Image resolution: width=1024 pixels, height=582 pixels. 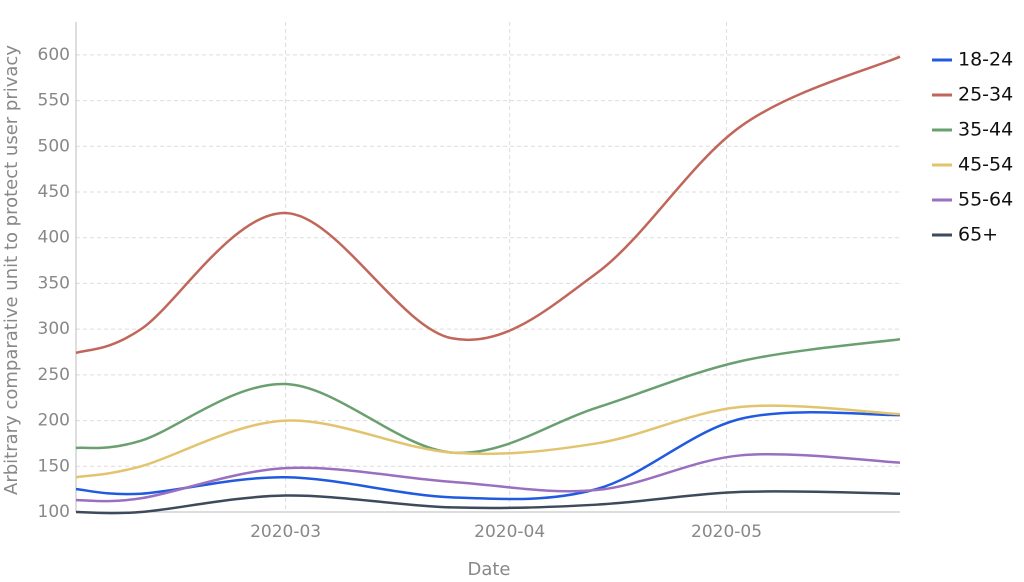 What do you see at coordinates (54, 238) in the screenshot?
I see `y-tick-label: 400` at bounding box center [54, 238].